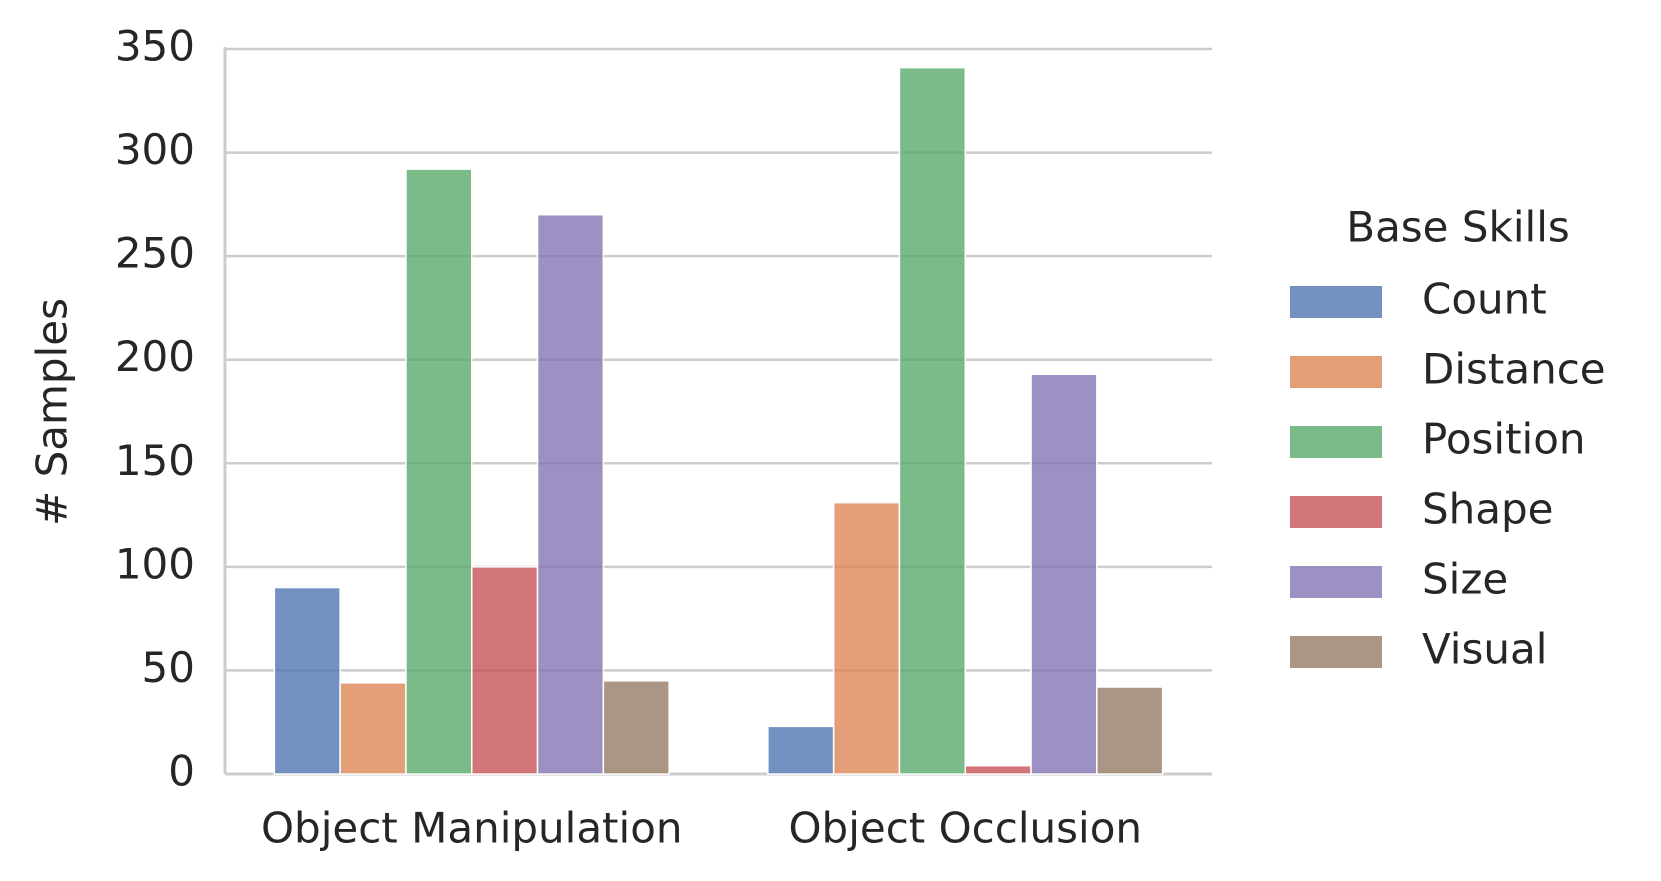  What do you see at coordinates (155, 356) in the screenshot?
I see `y-tick-label: 200` at bounding box center [155, 356].